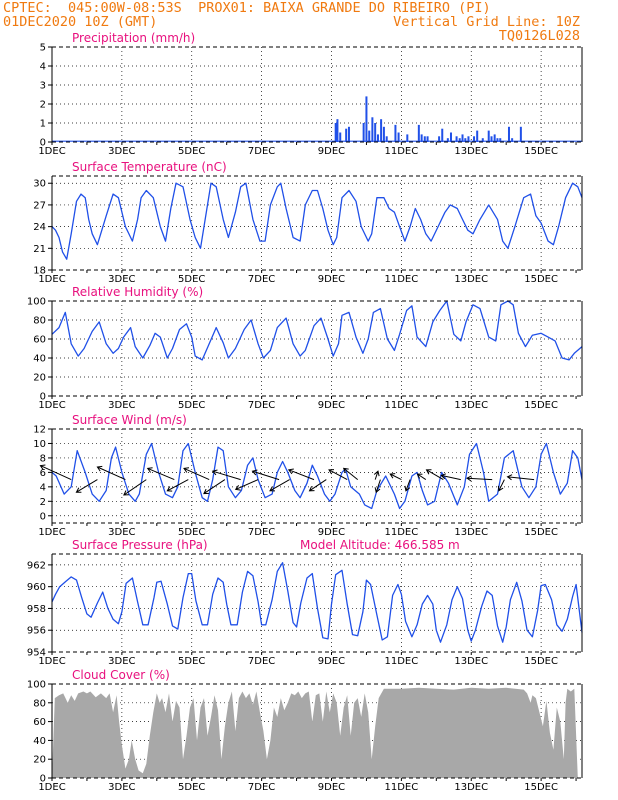 The width and height of the screenshot is (618, 800). Describe the element at coordinates (317, 602) in the screenshot. I see `press-series-line` at that location.